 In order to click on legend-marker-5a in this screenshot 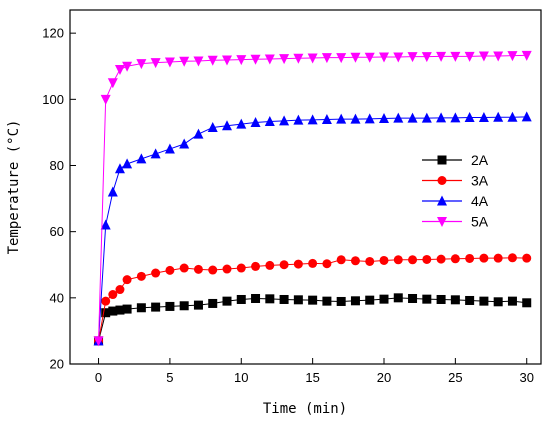, I will do `click(442, 222)`.